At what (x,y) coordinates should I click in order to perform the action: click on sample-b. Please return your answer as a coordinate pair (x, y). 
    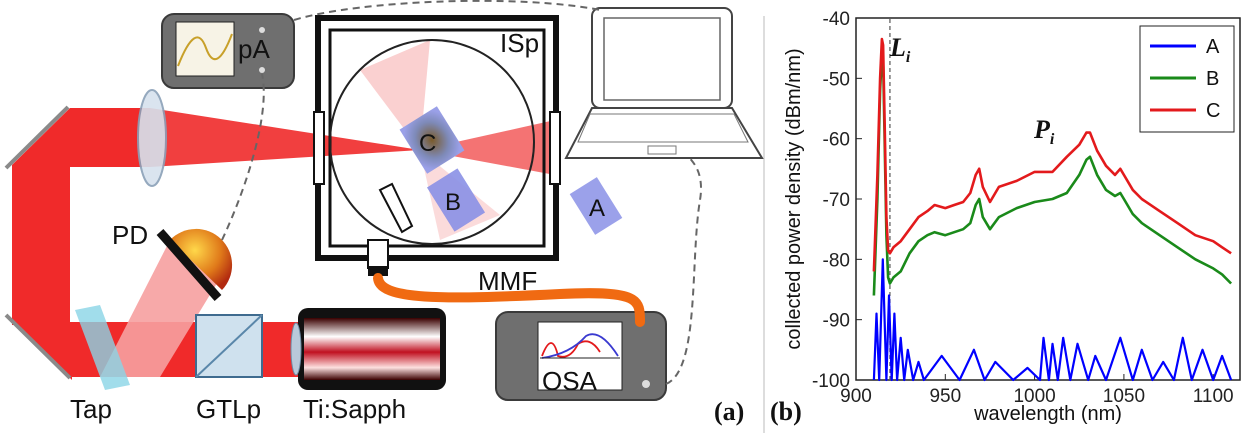
    Looking at the image, I should click on (456, 200).